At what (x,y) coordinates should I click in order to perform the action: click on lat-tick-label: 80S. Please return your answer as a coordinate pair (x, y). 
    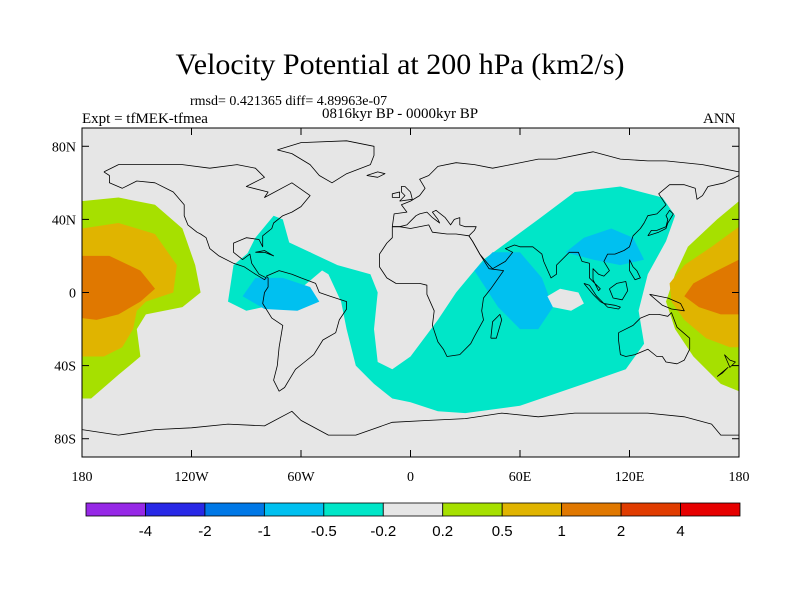
    Looking at the image, I should click on (65, 440).